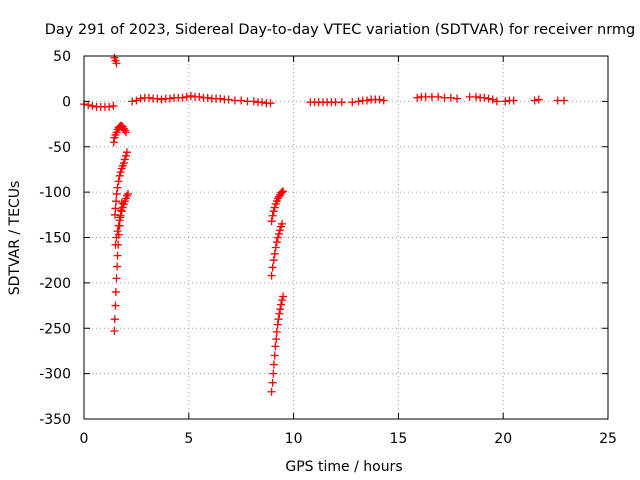 Image resolution: width=640 pixels, height=480 pixels. What do you see at coordinates (343, 467) in the screenshot?
I see `x-axis-label: GPS time / hours` at bounding box center [343, 467].